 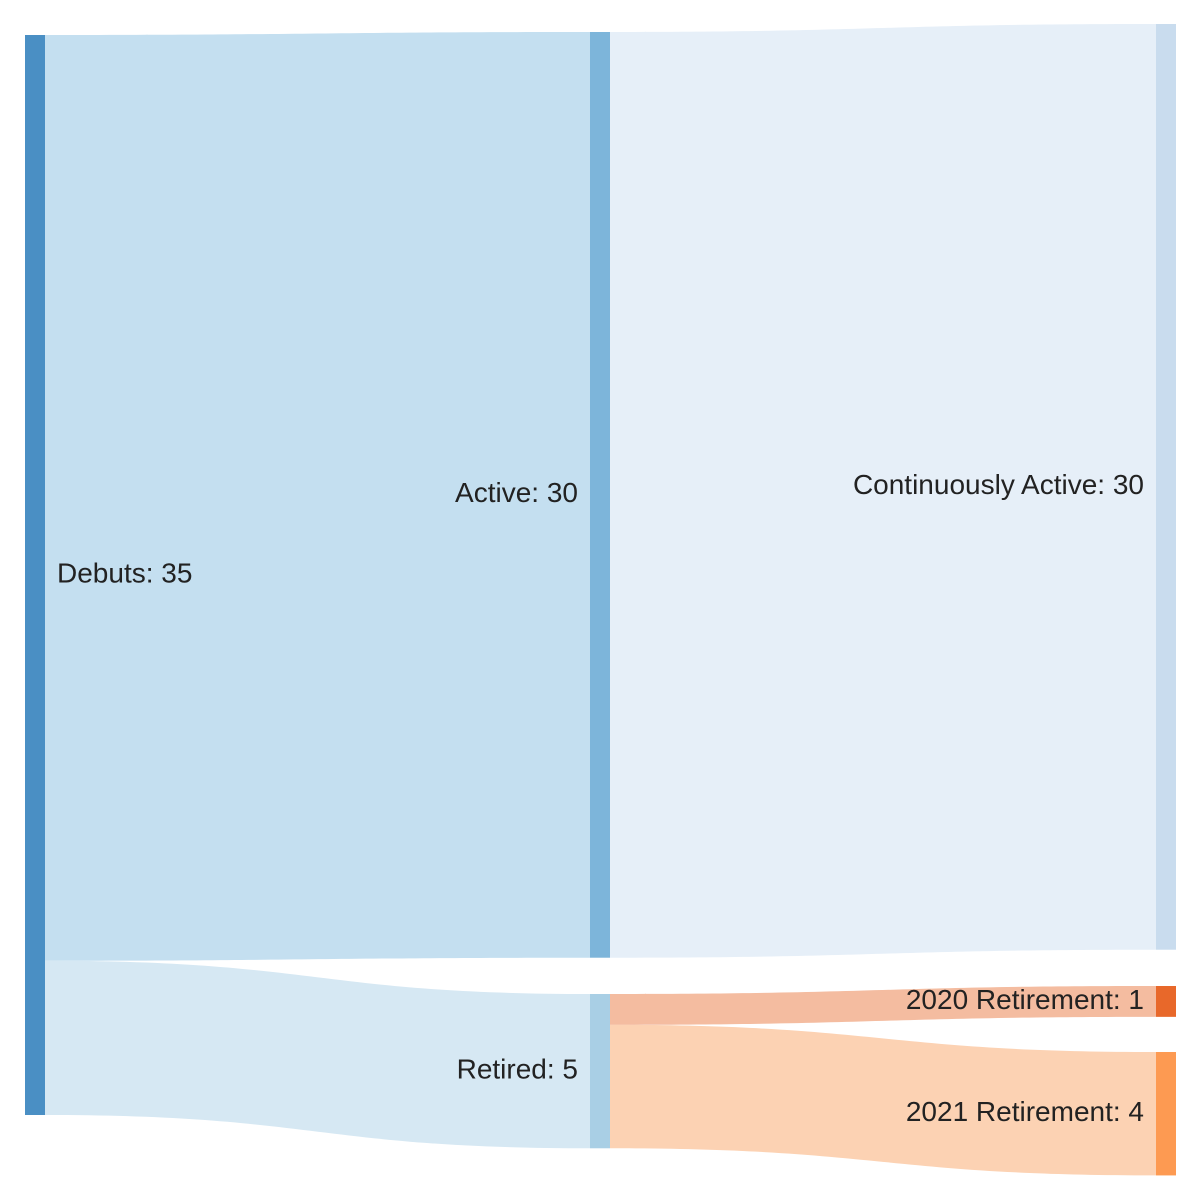 What do you see at coordinates (1166, 1114) in the screenshot?
I see `node-retirement-2021` at bounding box center [1166, 1114].